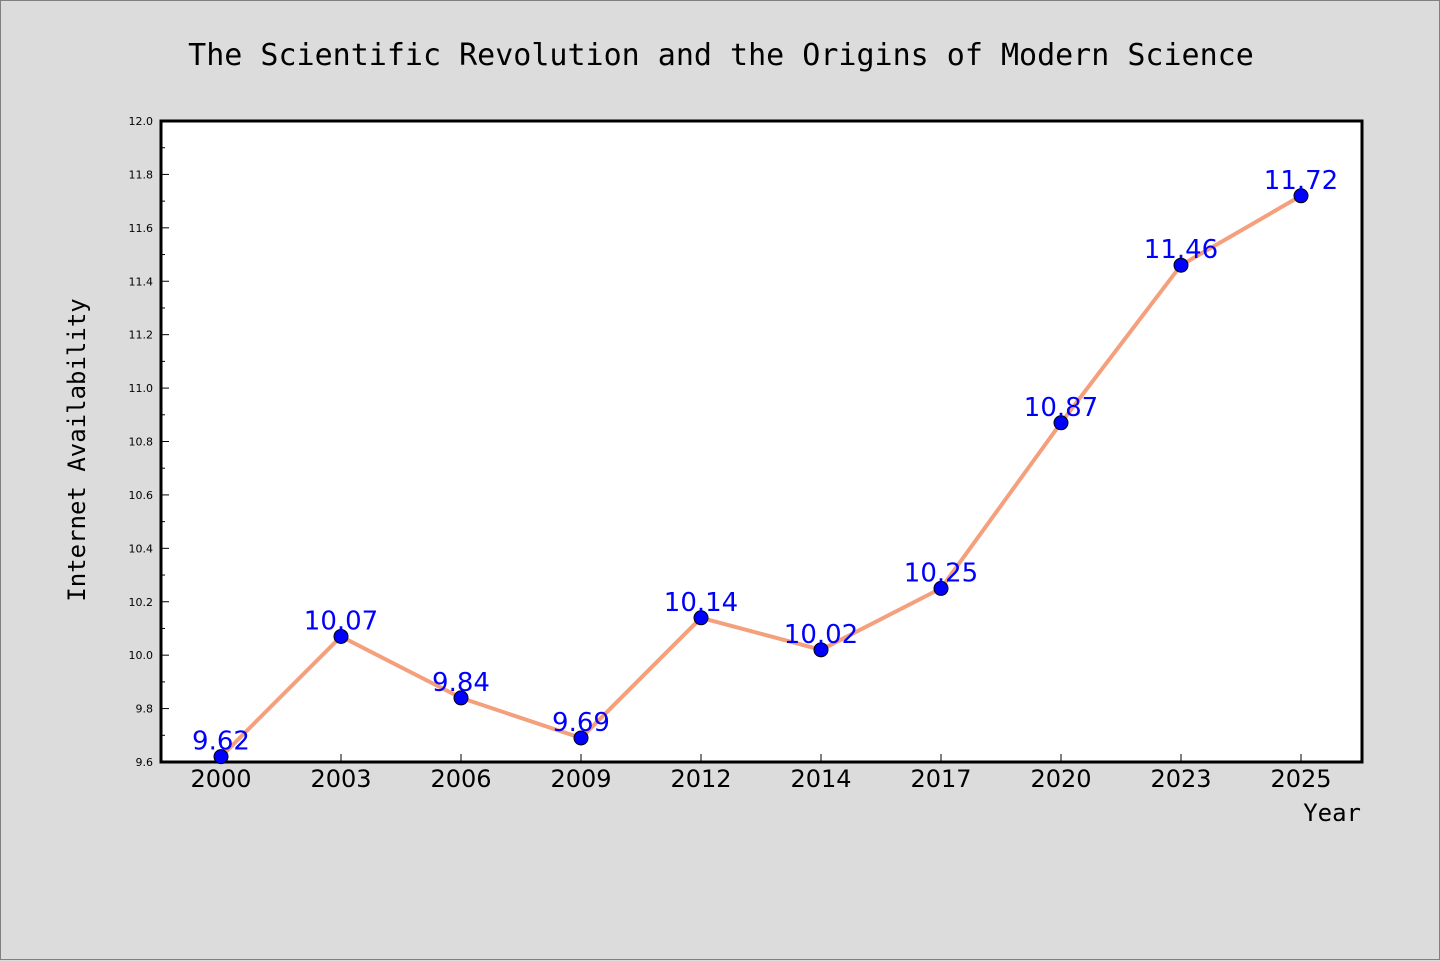 This screenshot has height=961, width=1440. I want to click on x-tick-label: 2020, so click(1060, 779).